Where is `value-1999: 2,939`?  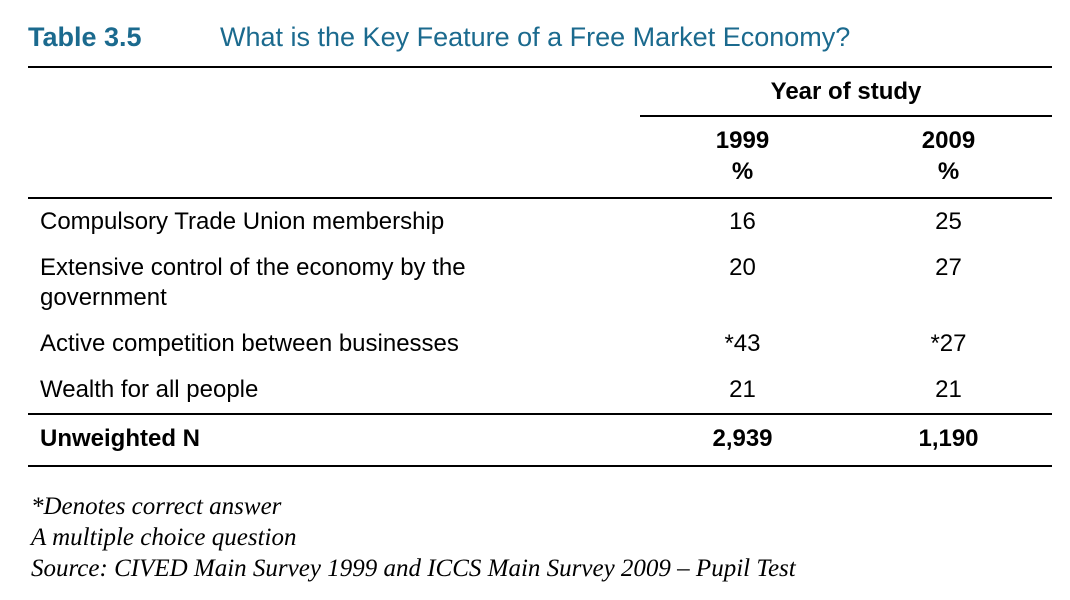
value-1999: 2,939 is located at coordinates (742, 439).